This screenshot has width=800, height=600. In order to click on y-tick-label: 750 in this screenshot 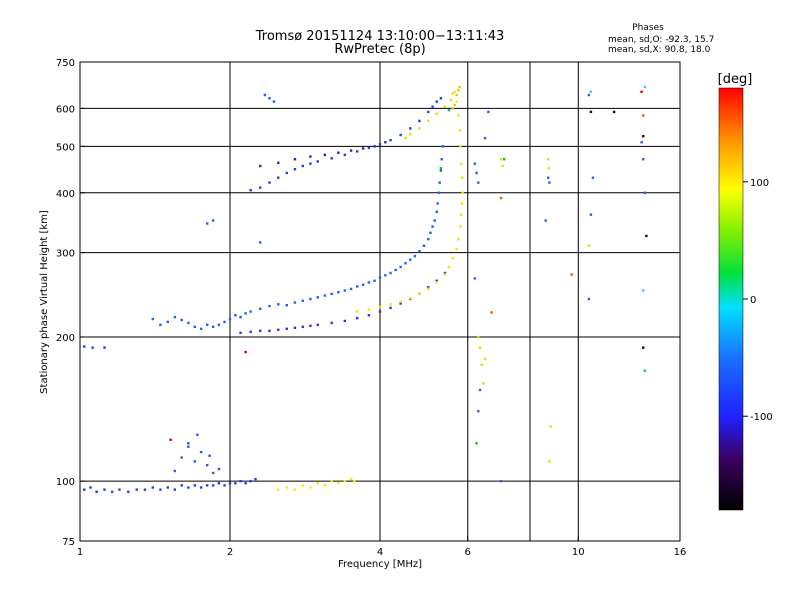, I will do `click(65, 63)`.